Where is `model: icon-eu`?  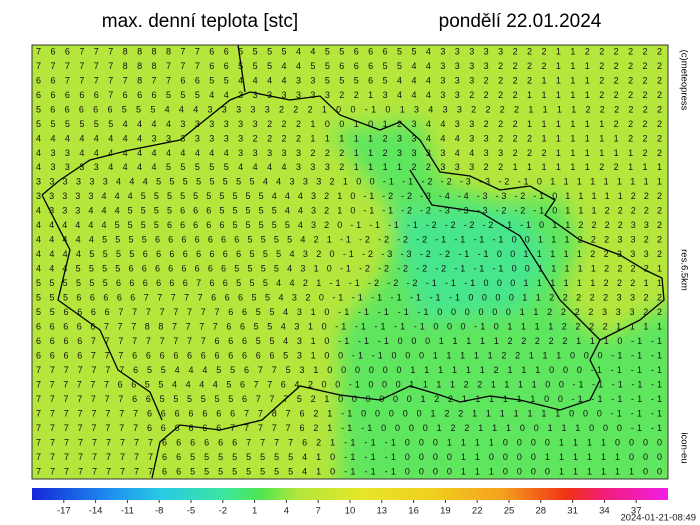
model: icon-eu is located at coordinates (683, 447).